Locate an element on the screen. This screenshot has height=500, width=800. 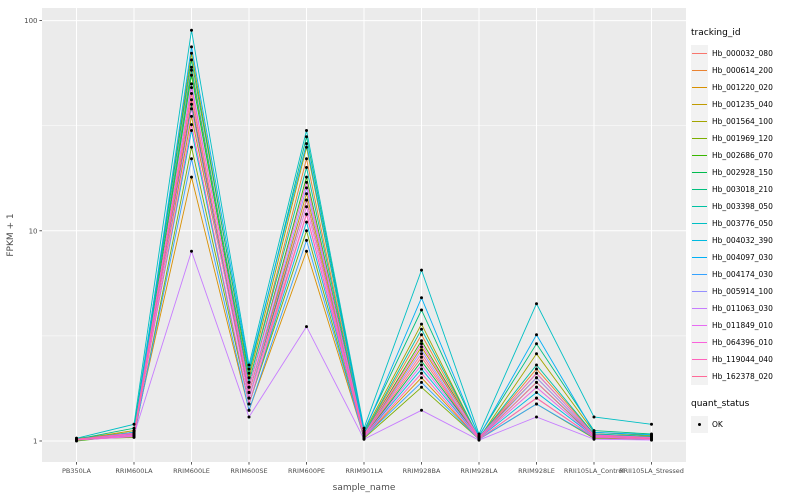
legend-item: Hb_011849_010 is located at coordinates (745, 325).